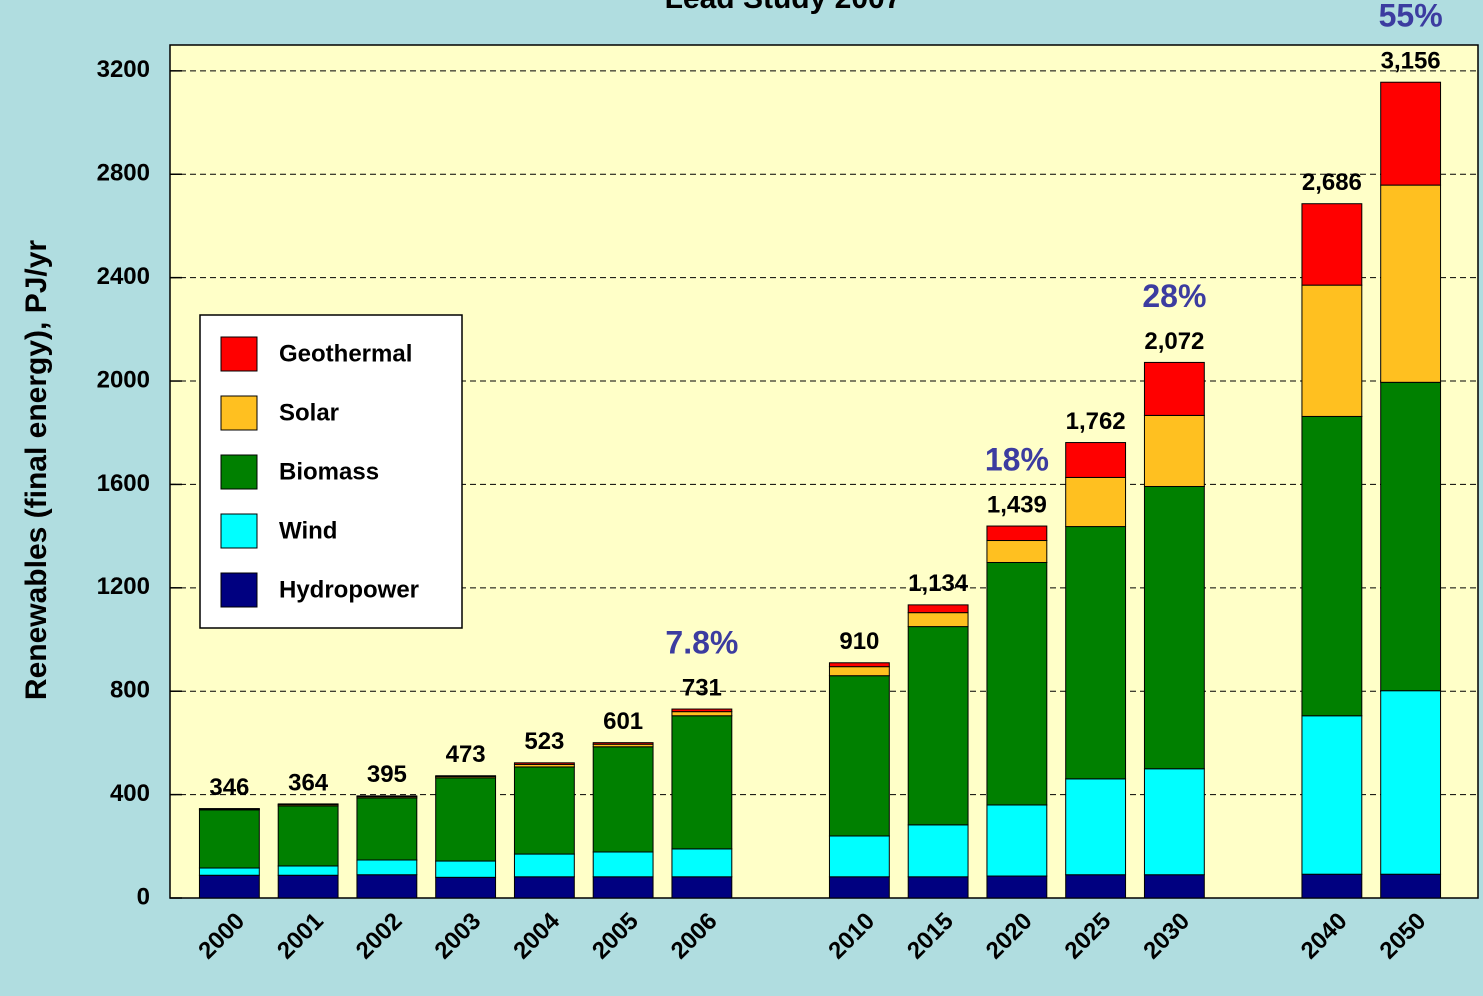 This screenshot has width=1483, height=996. I want to click on y-tick-label: 3200, so click(123, 69).